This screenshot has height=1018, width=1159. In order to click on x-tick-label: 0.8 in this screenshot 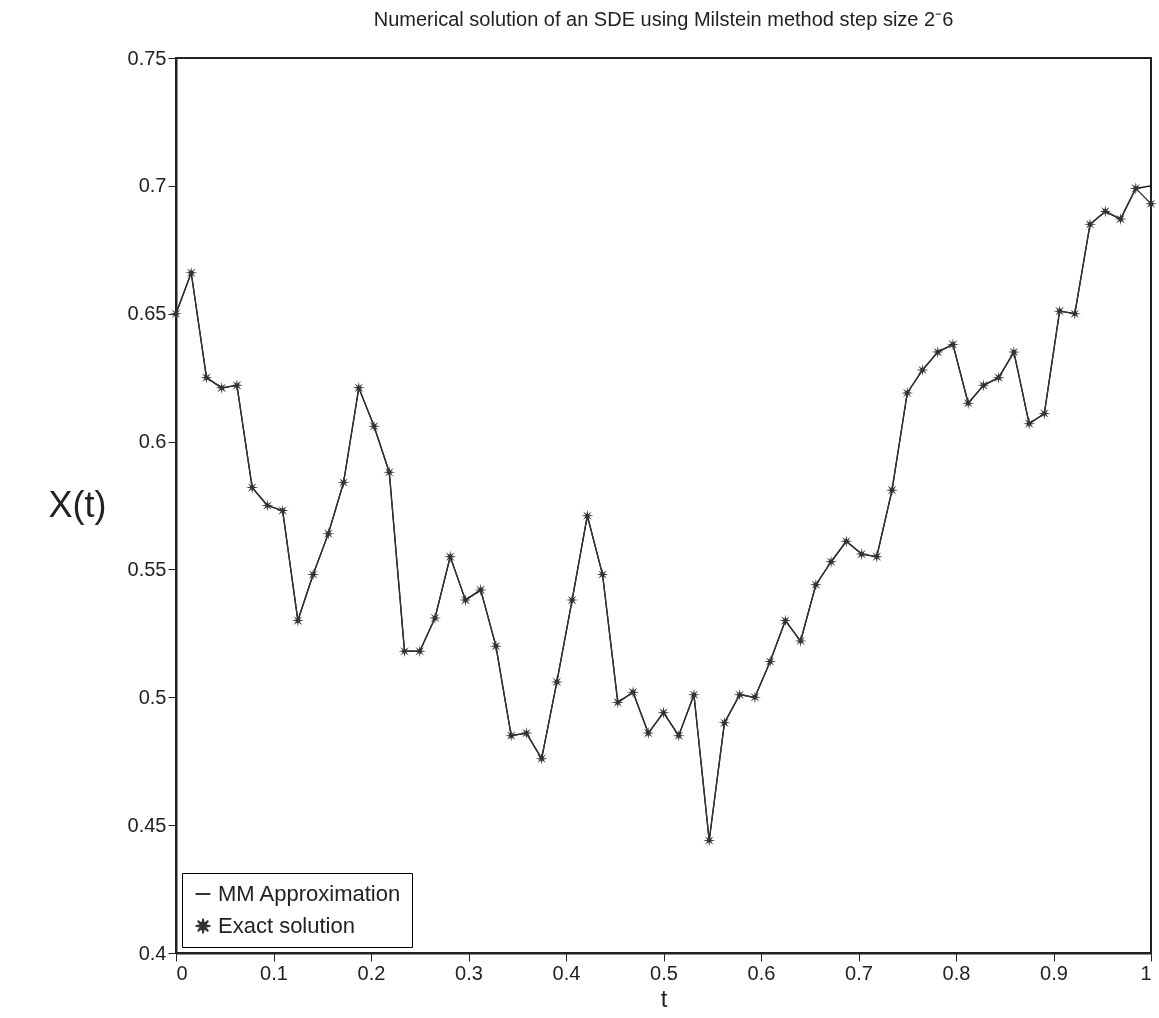, I will do `click(956, 972)`.